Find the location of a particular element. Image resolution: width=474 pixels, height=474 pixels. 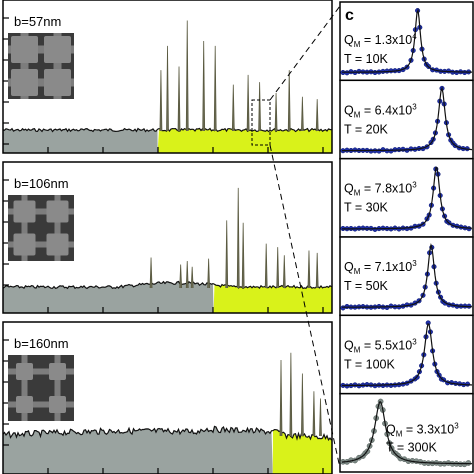

resonance-panel-6: QM = 3.3x103 T = 300K is located at coordinates (406, 432).